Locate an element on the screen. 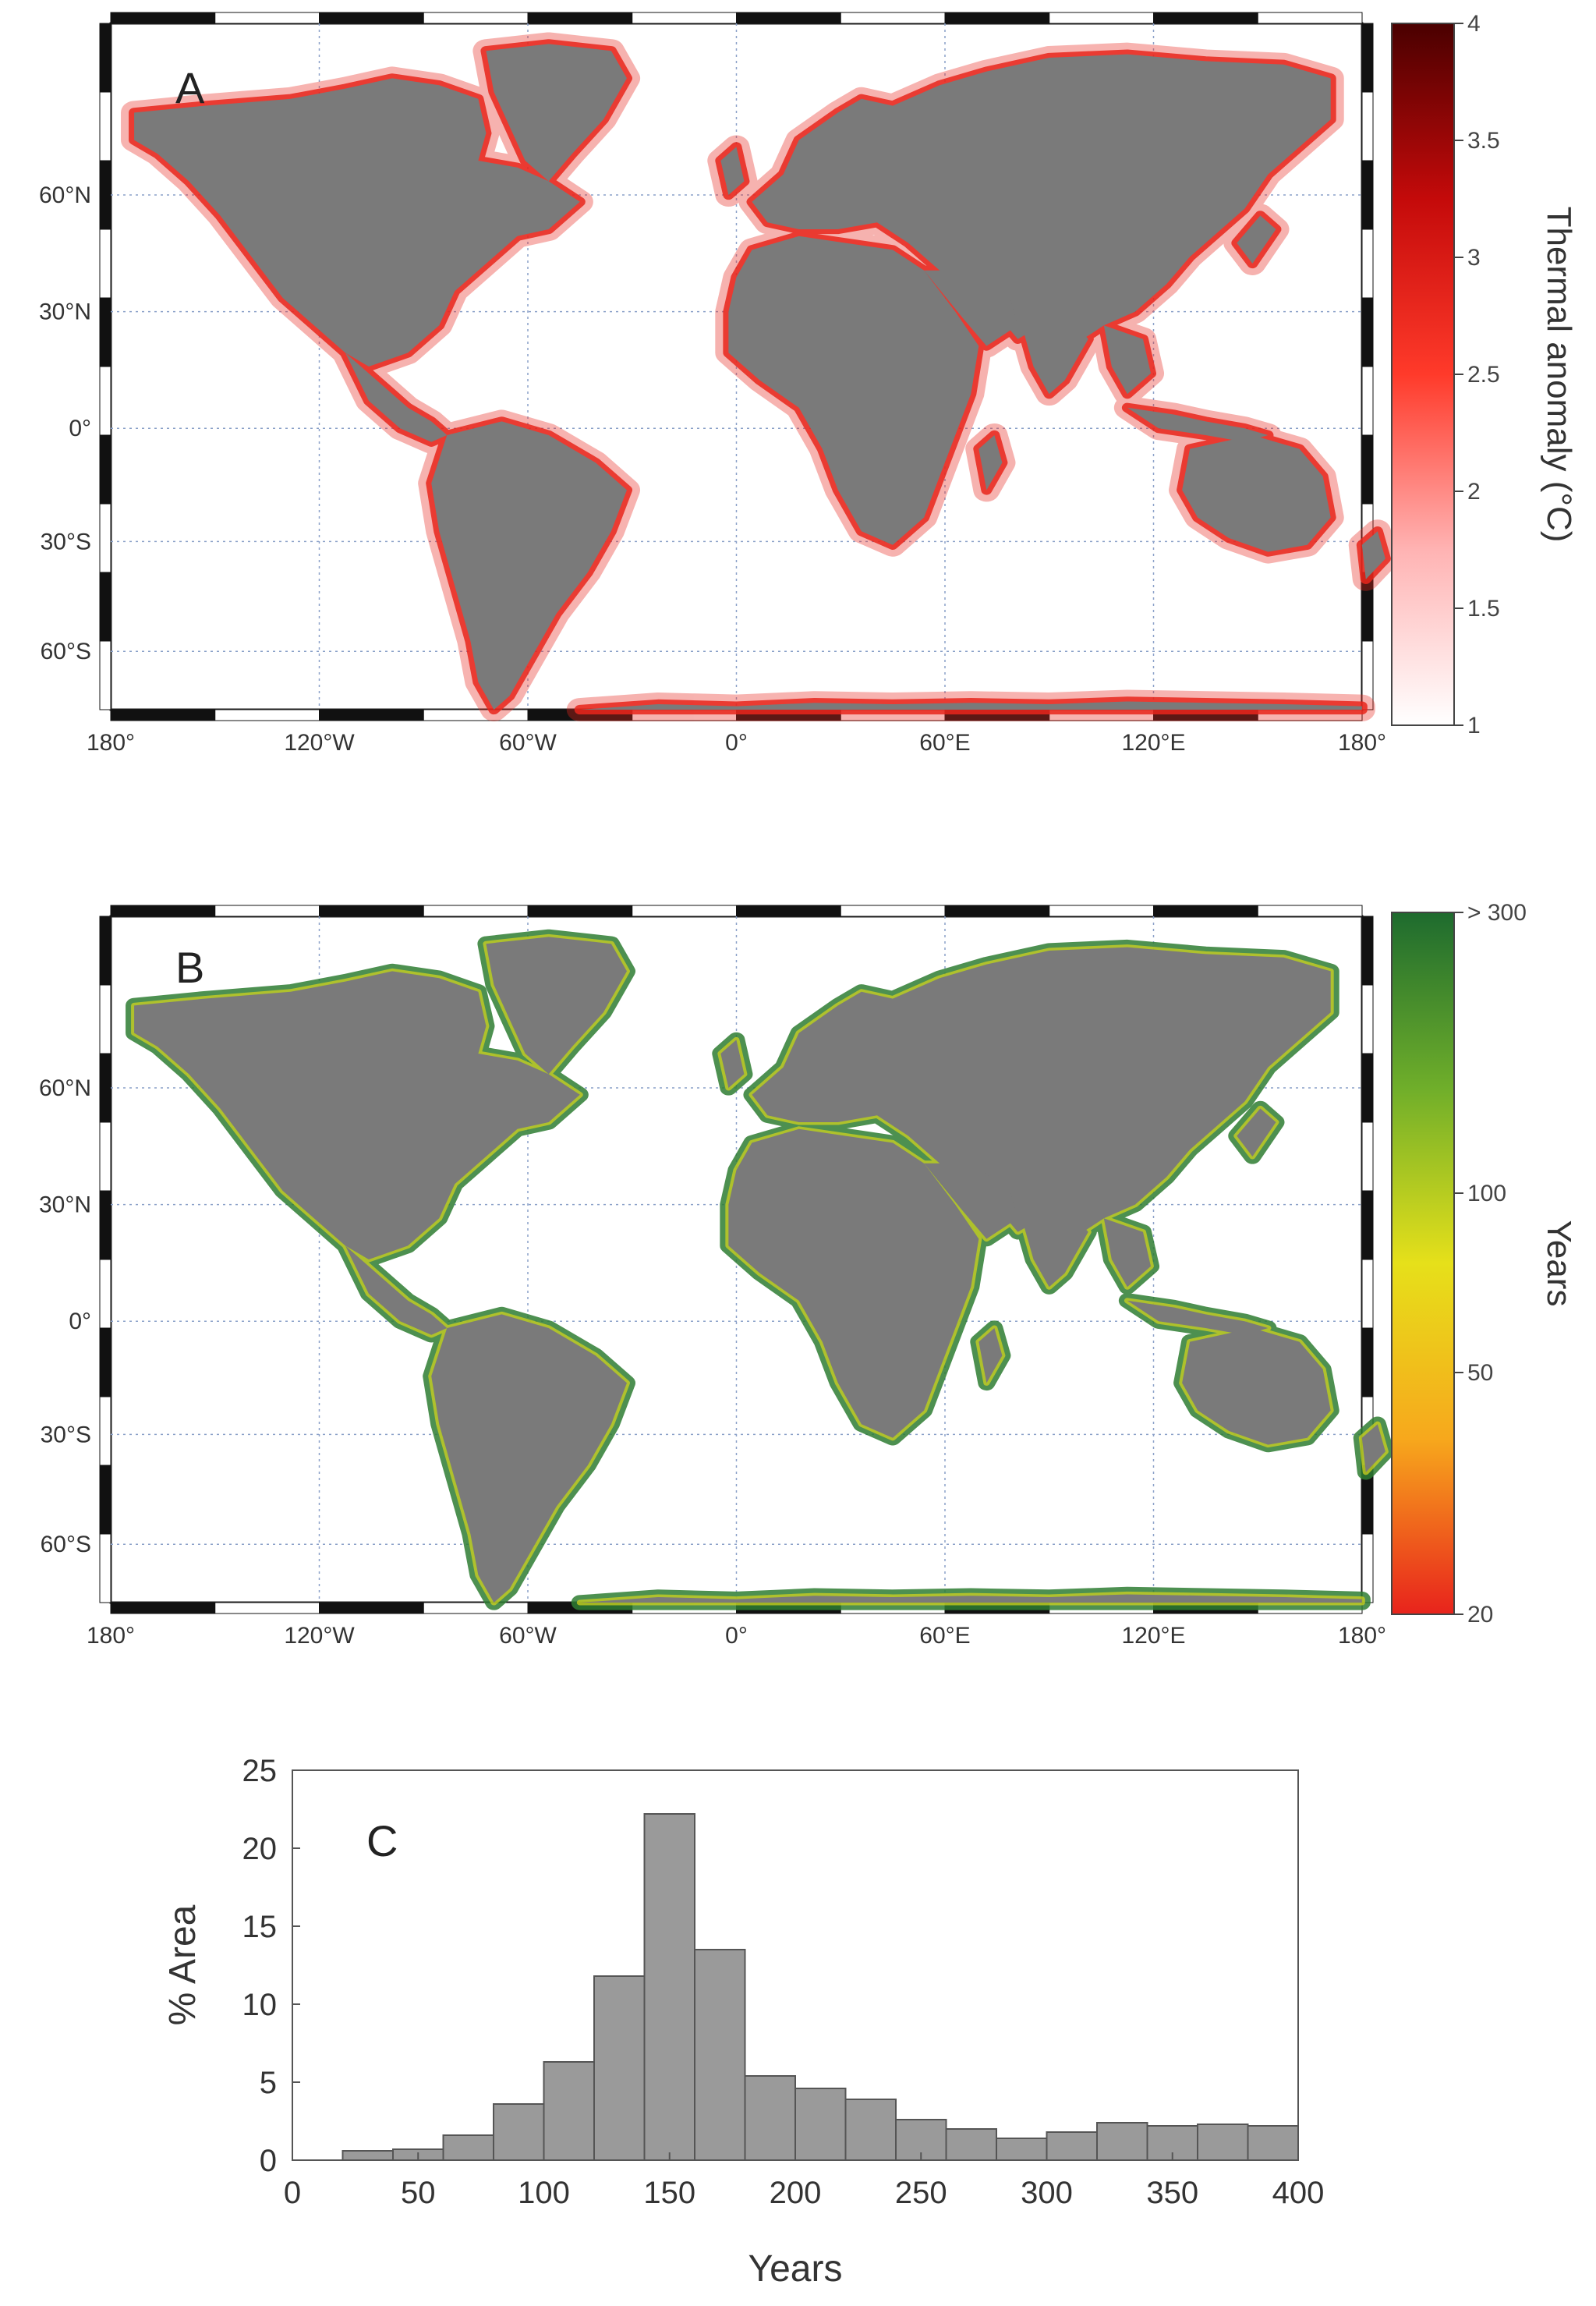 Image resolution: width=1596 pixels, height=2306 pixels. panel-b-letter: B is located at coordinates (189, 968).